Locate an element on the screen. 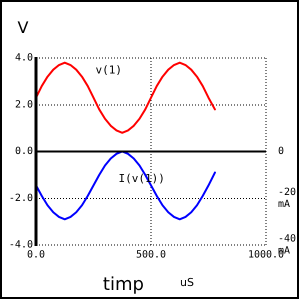 Image resolution: width=299 pixels, height=299 pixels. y-tick-label: -2.0 is located at coordinates (20, 198).